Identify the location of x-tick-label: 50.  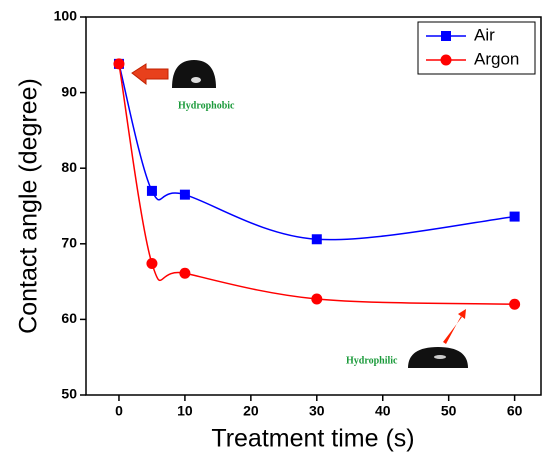
(449, 411).